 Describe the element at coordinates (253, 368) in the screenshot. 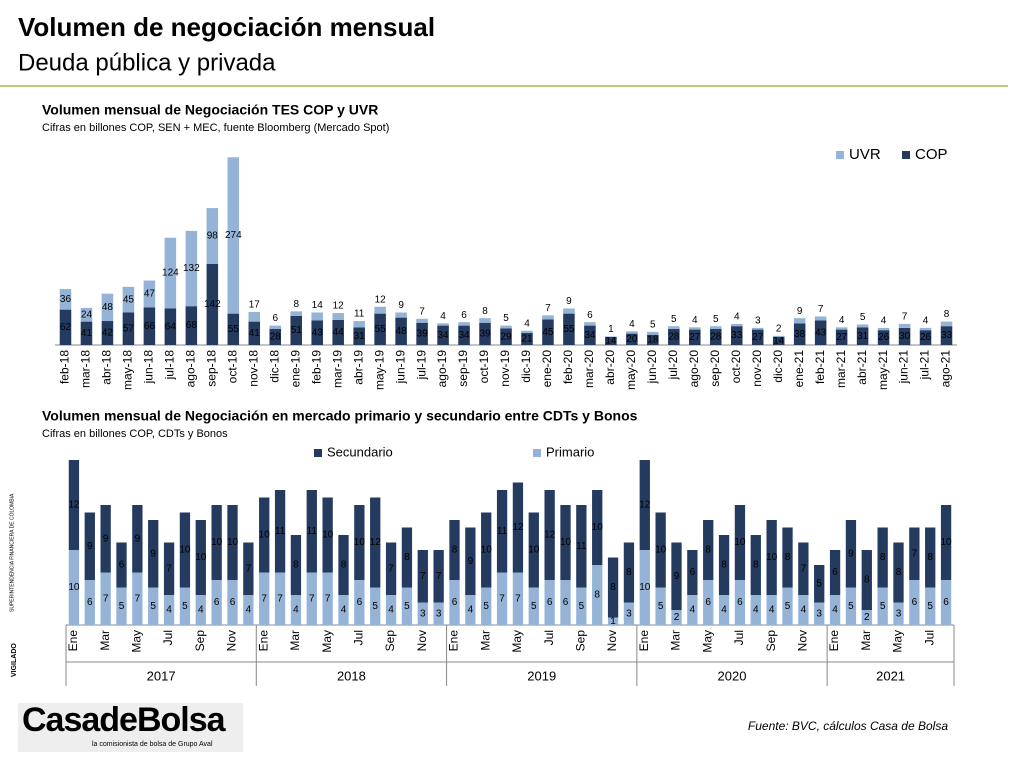

I see `x-tick-label: nov-18` at that location.